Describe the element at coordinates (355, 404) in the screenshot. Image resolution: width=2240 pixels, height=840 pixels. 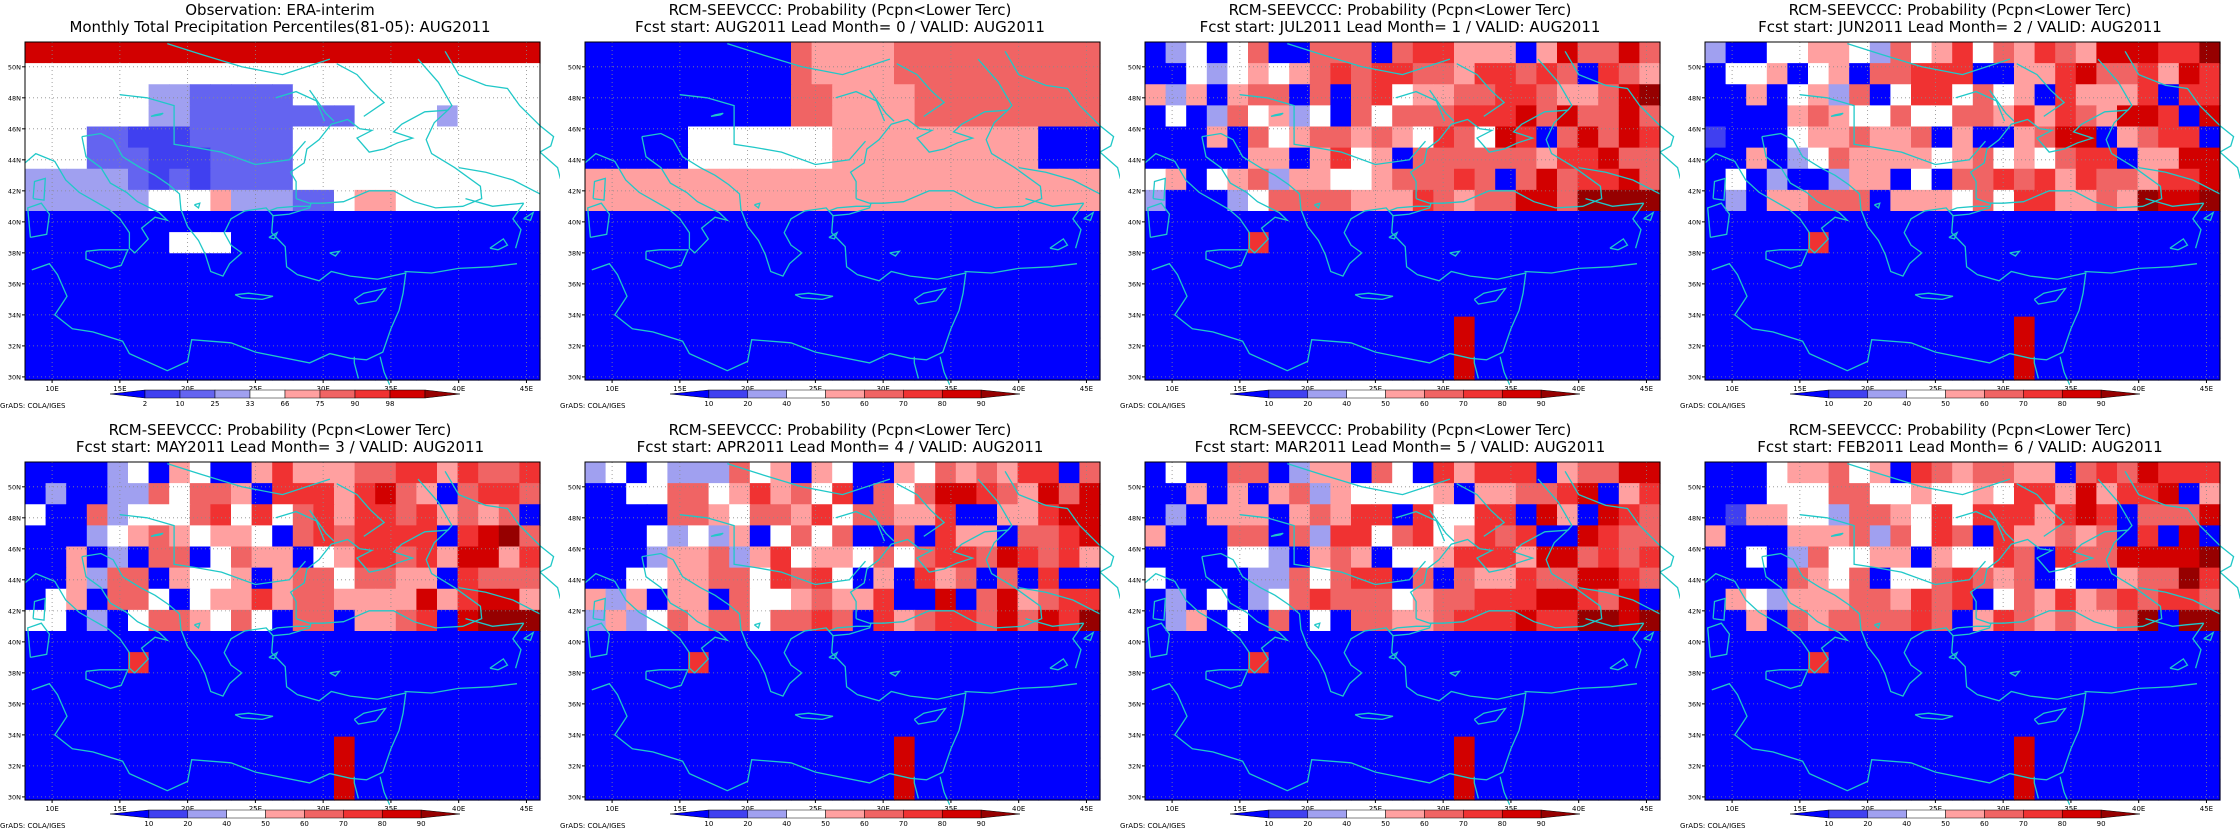
I see `colorbar-label: 90` at that location.